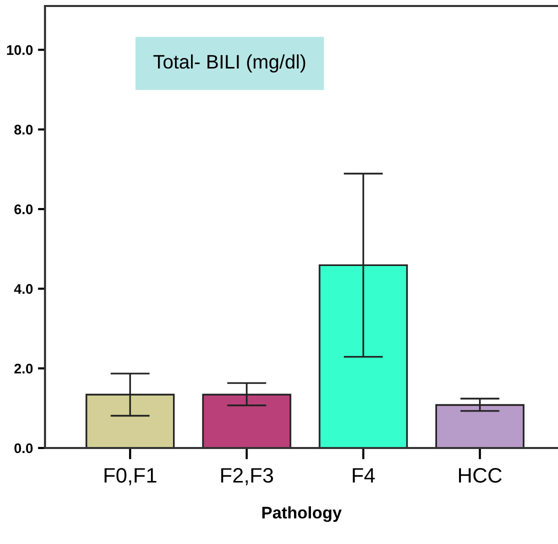 This screenshot has width=558, height=544. What do you see at coordinates (23, 369) in the screenshot?
I see `y-tick-label: 2.0` at bounding box center [23, 369].